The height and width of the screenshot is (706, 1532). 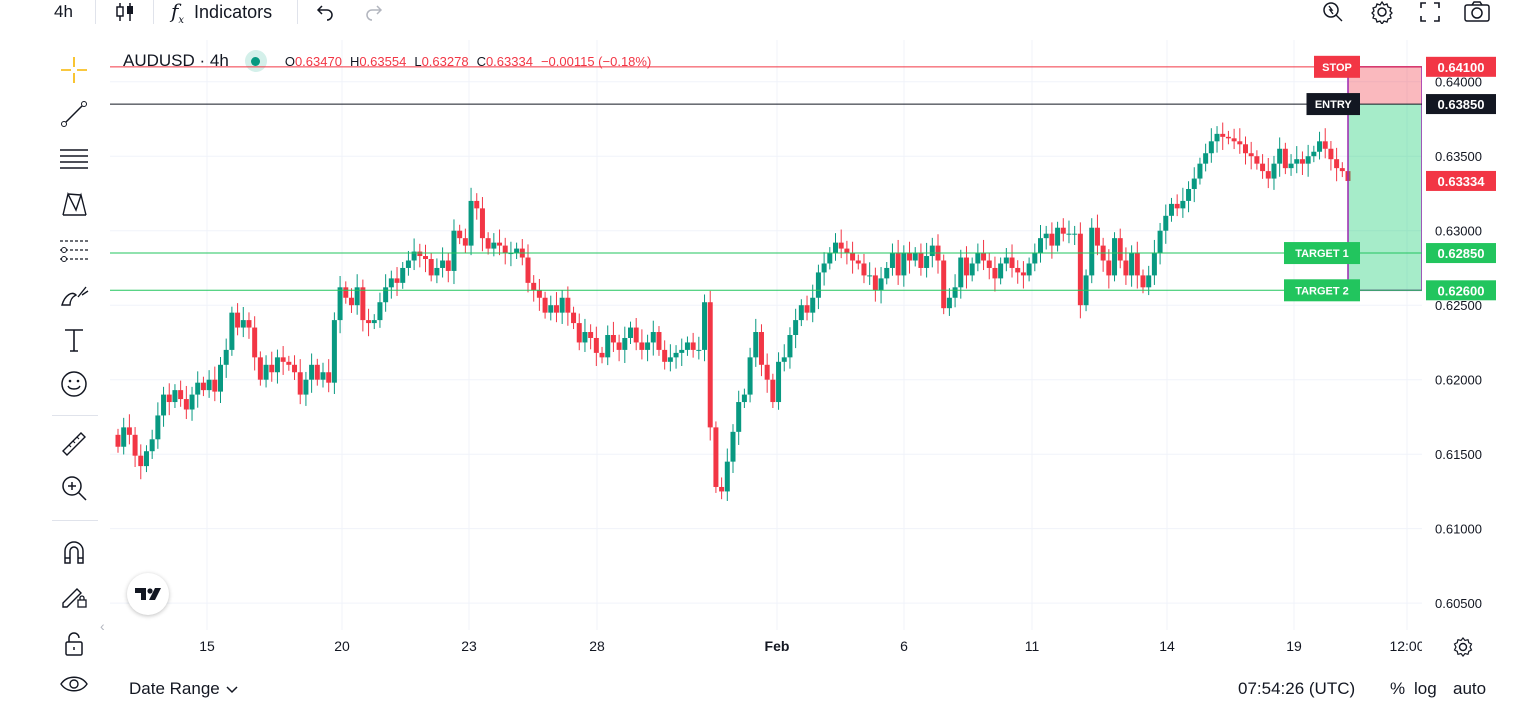 I want to click on camera-icon, so click(x=1477, y=12).